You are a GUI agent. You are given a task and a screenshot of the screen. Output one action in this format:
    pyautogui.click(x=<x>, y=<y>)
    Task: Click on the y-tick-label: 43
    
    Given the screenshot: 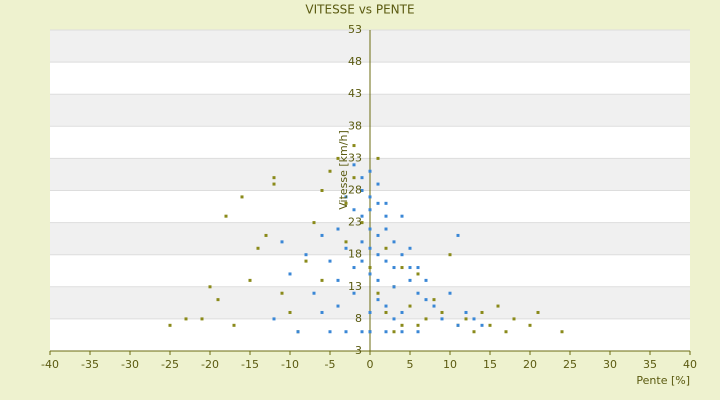 What is the action you would take?
    pyautogui.click(x=355, y=93)
    